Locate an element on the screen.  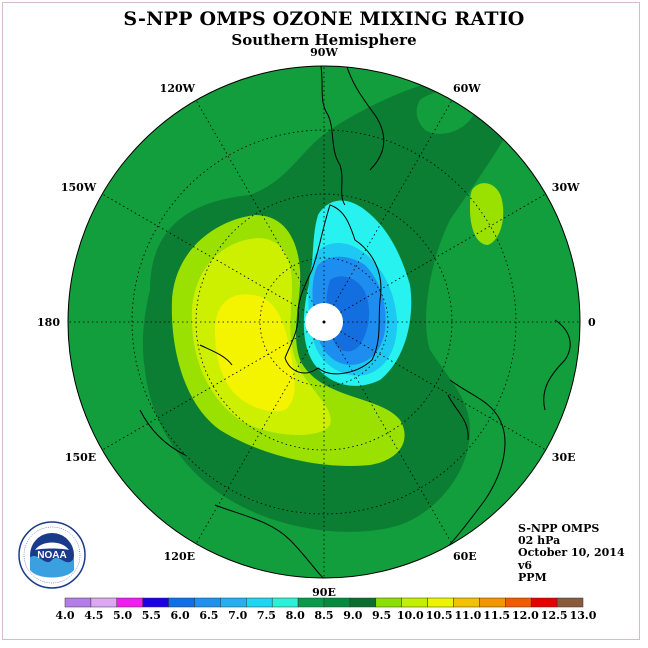
longitude-label: 180 is located at coordinates (48, 322).